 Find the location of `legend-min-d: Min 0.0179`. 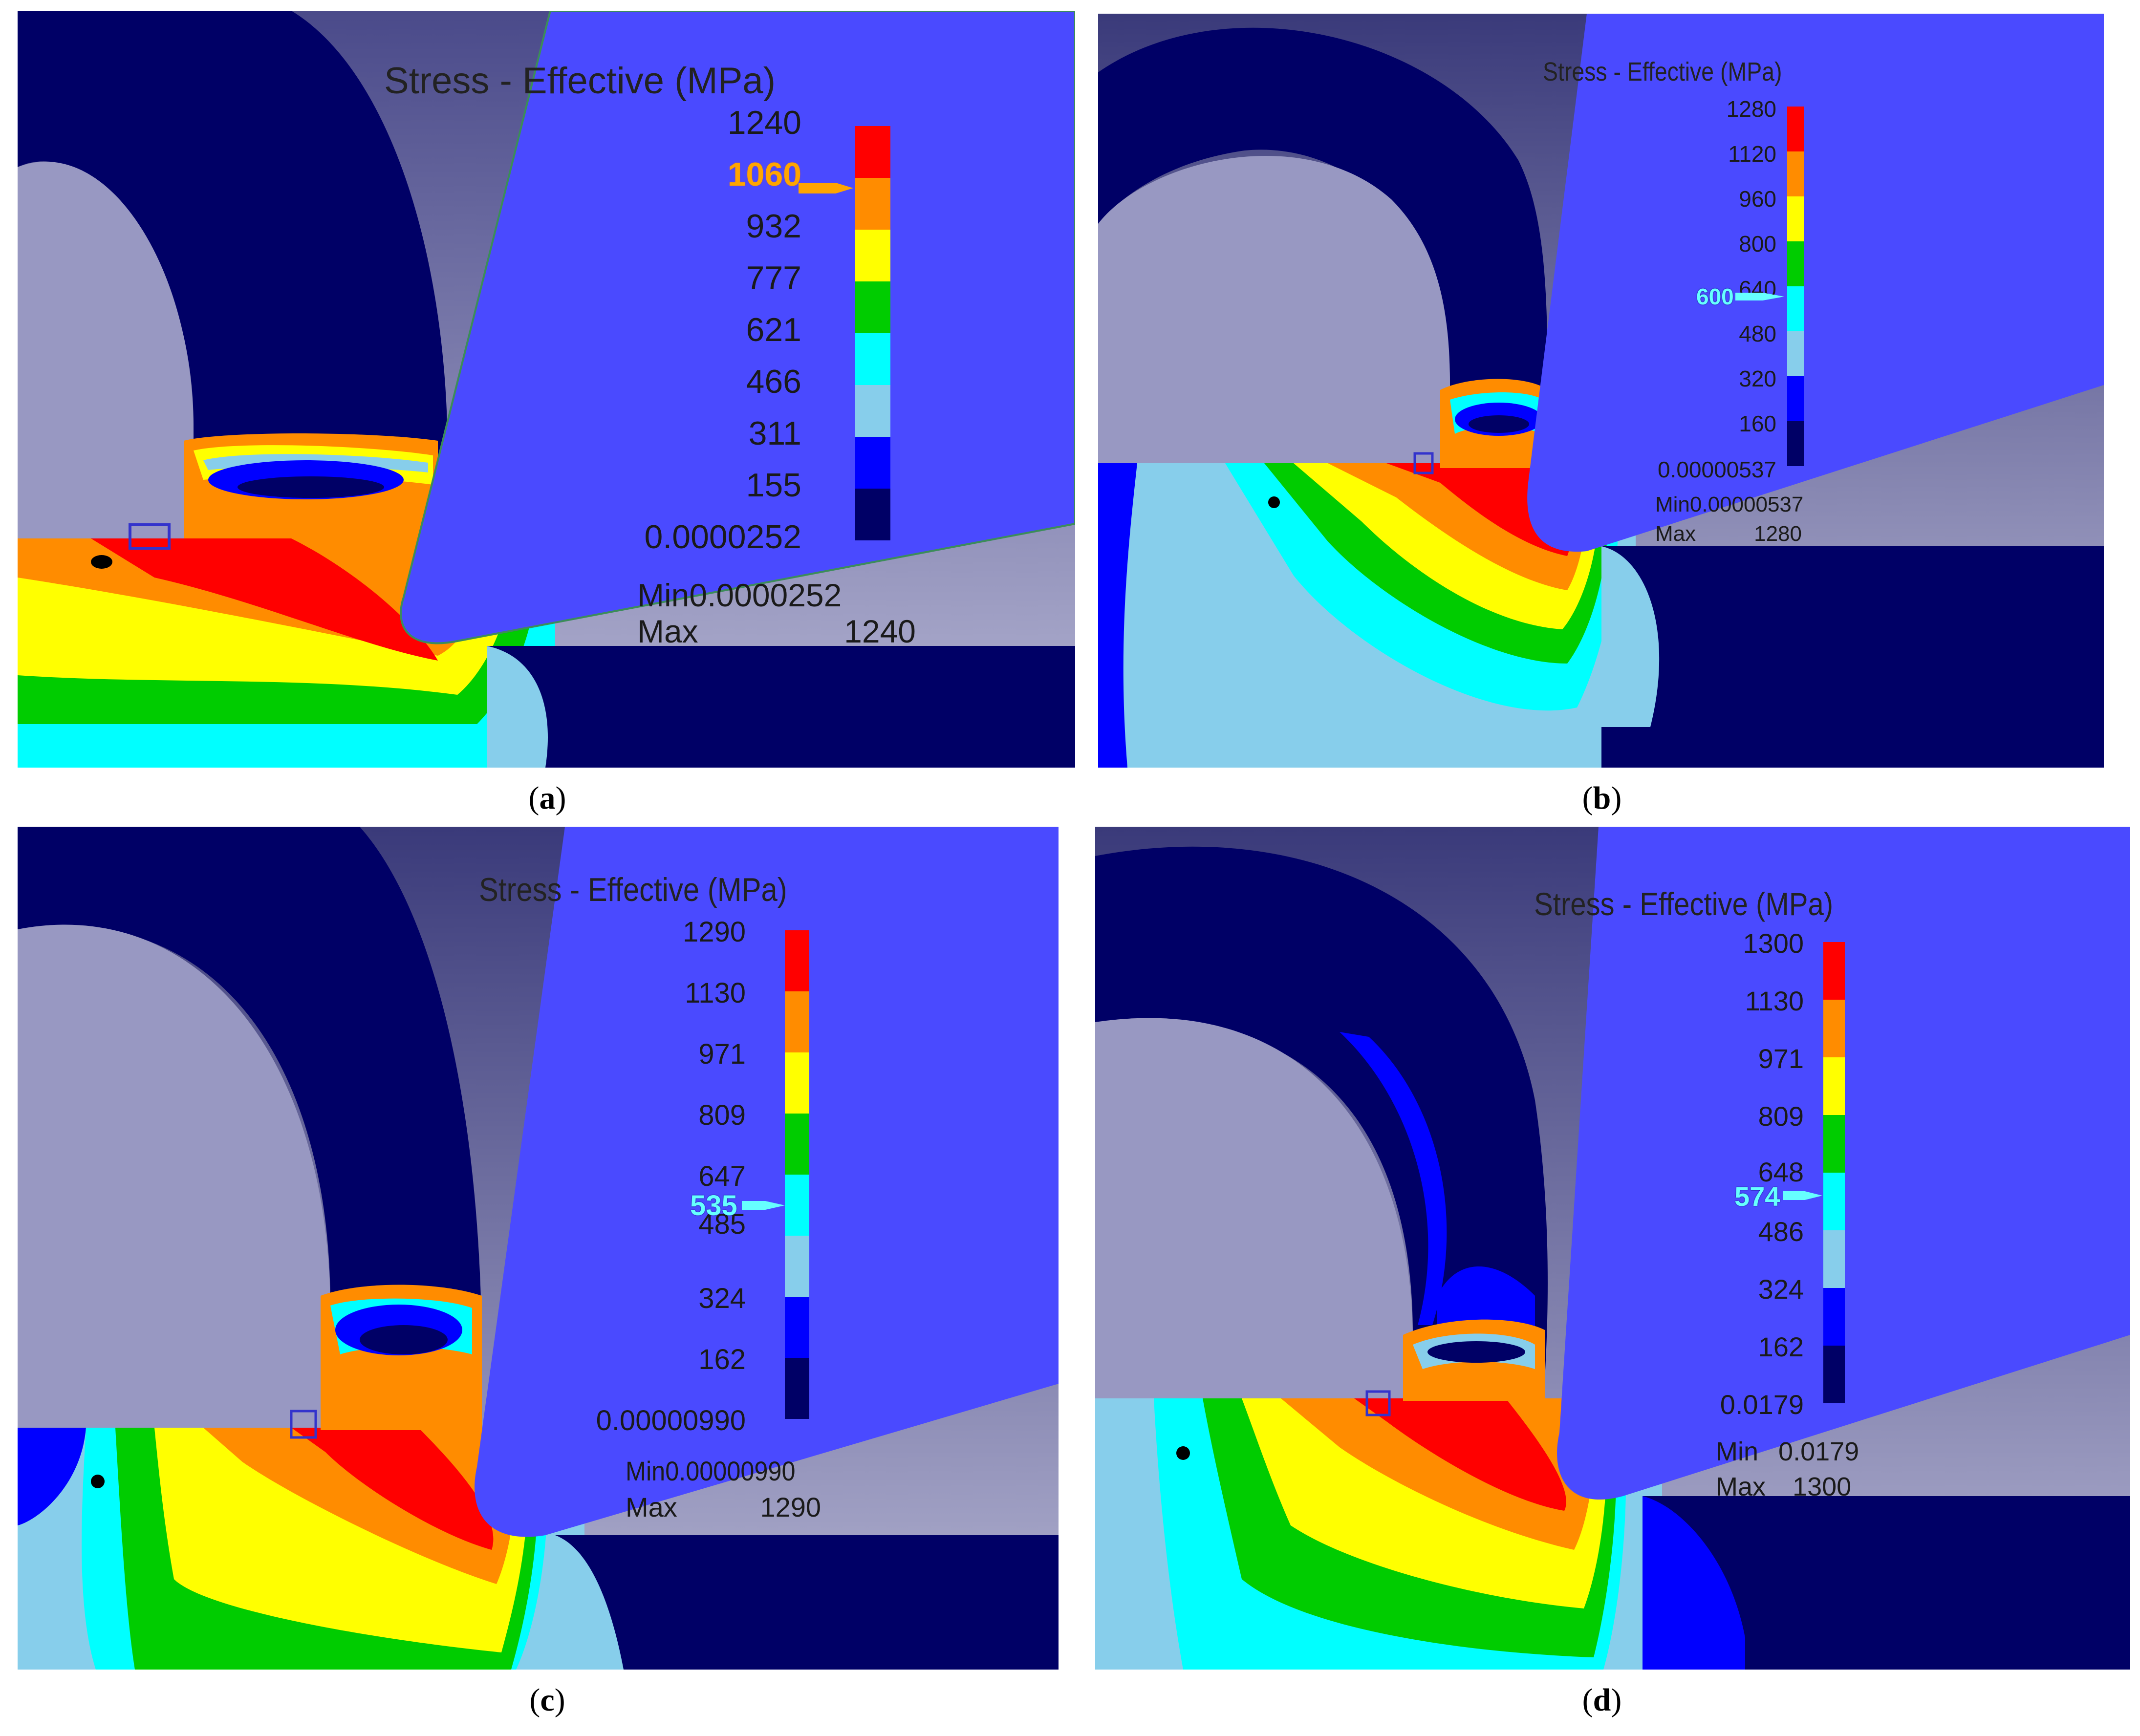

legend-min-d: Min 0.0179 is located at coordinates (1809, 1451).